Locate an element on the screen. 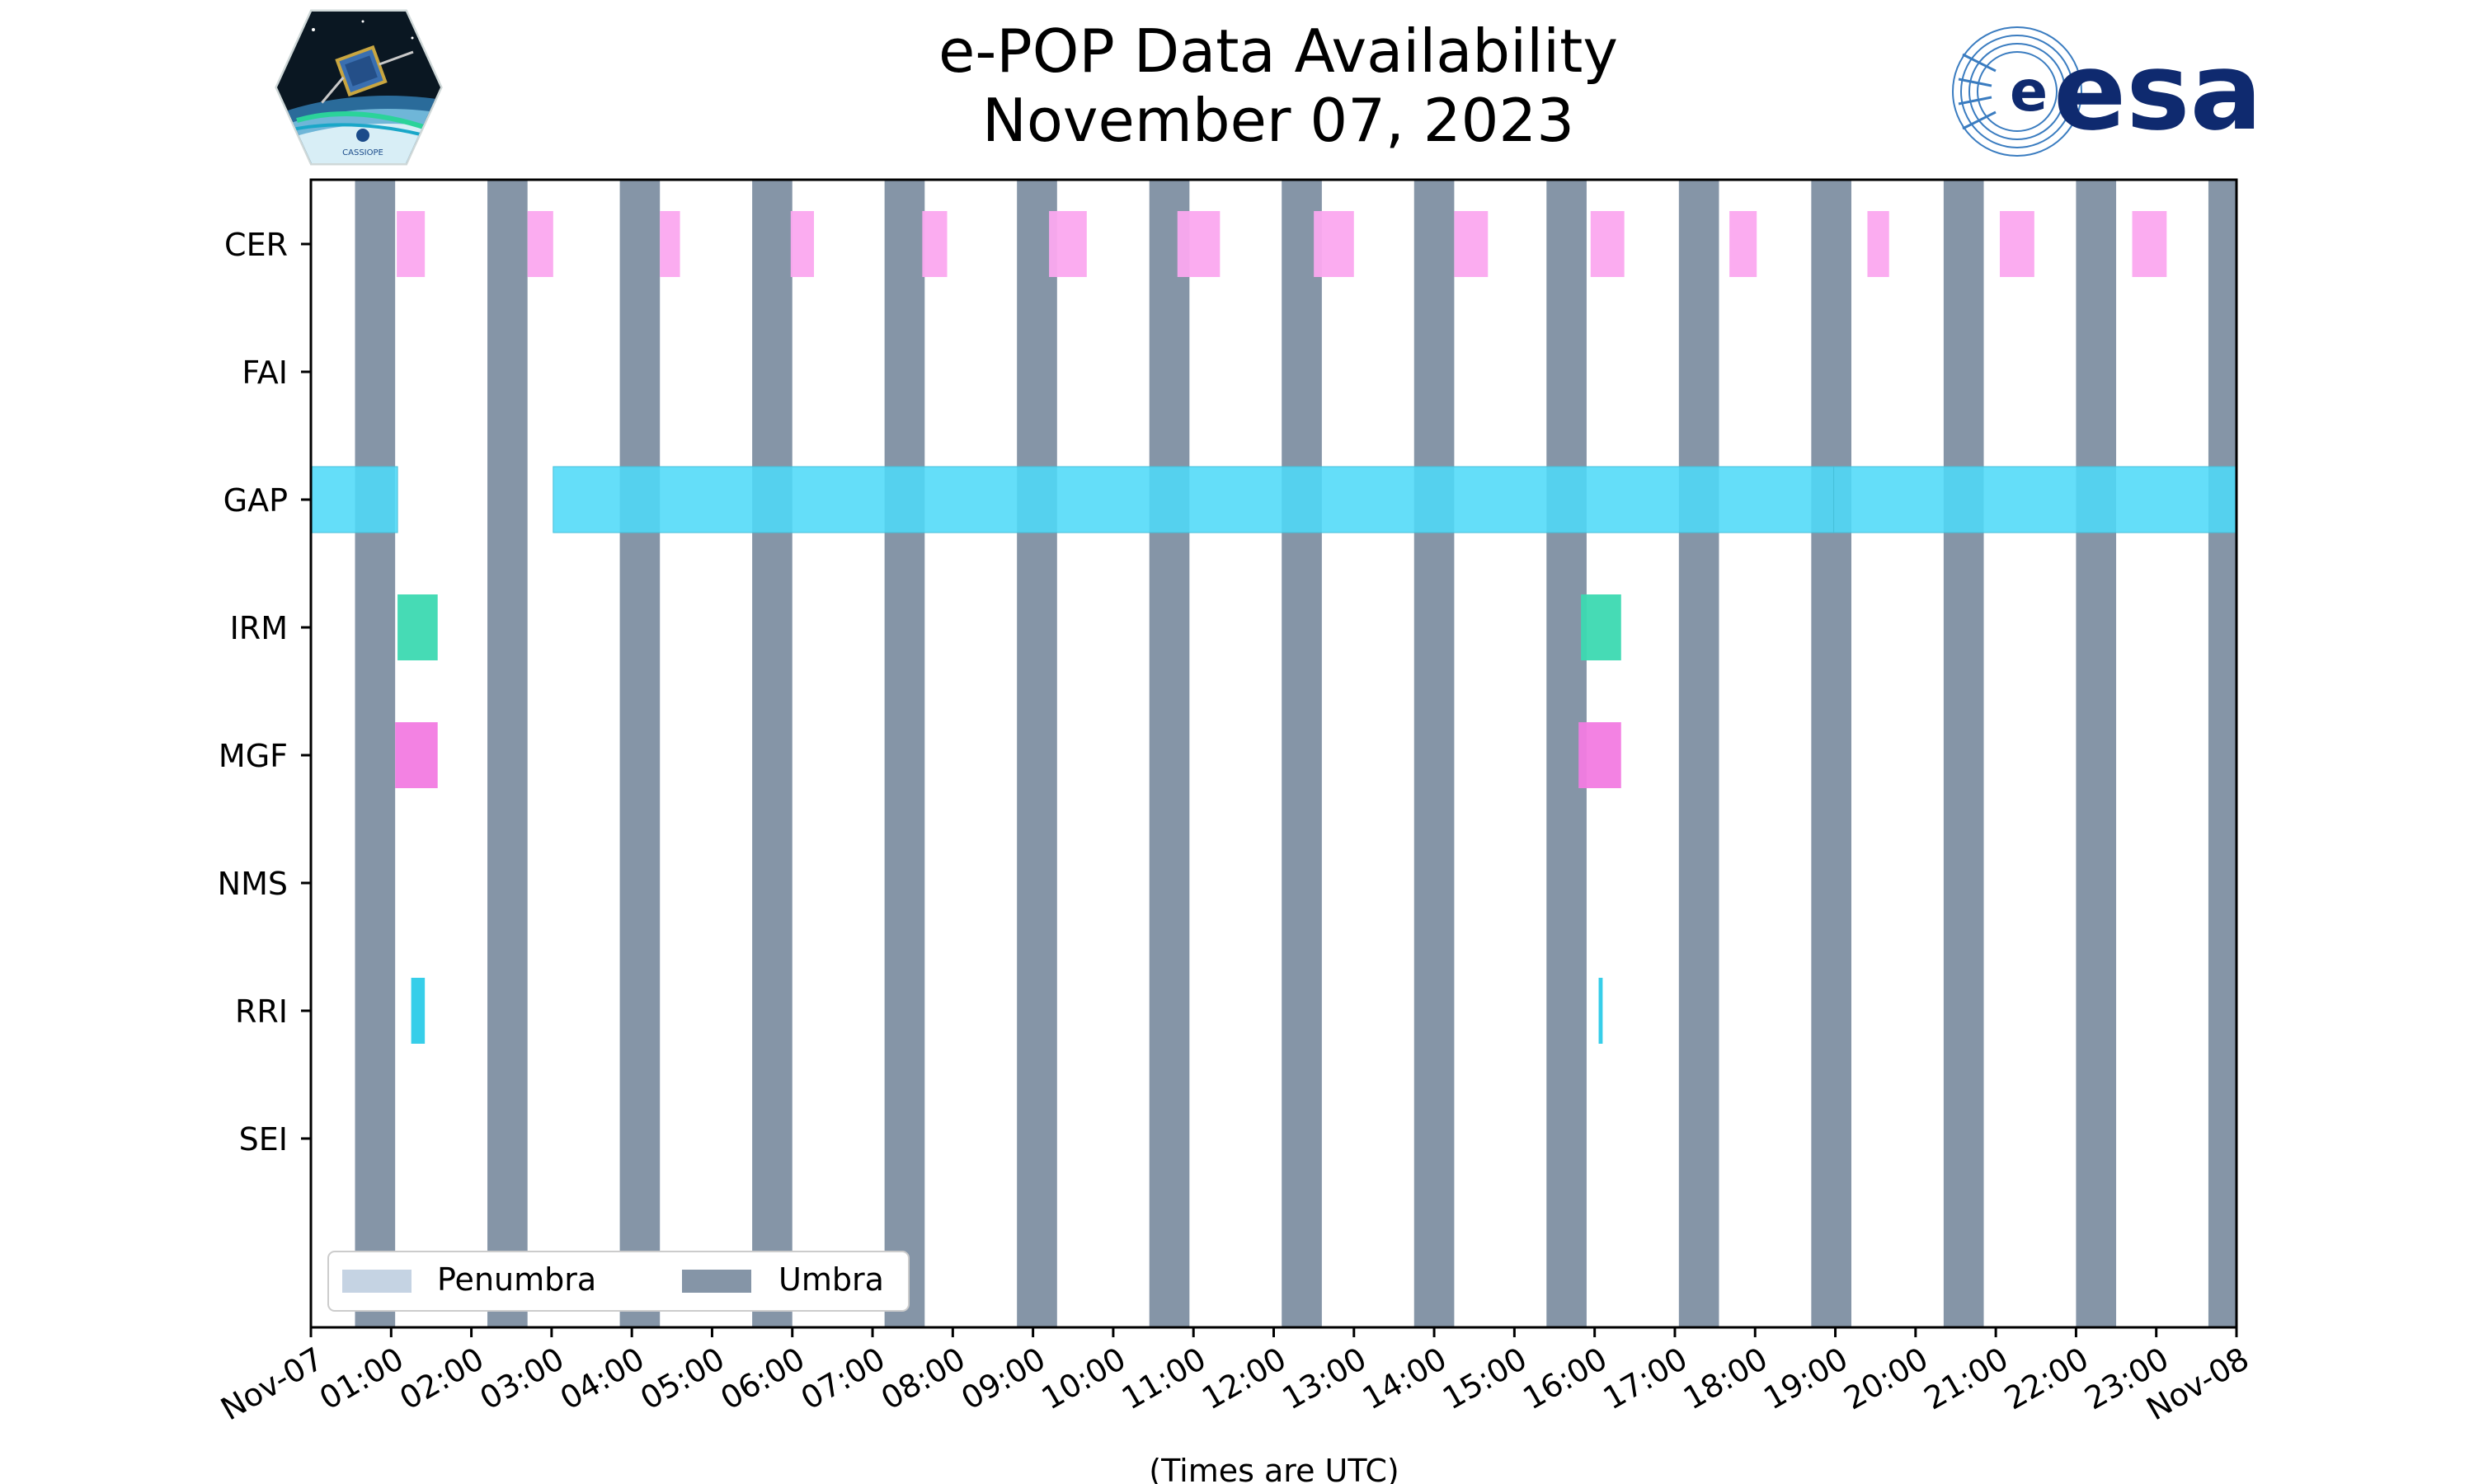 Image resolution: width=2474 pixels, height=1484 pixels. x-tick-label: 12:00 is located at coordinates (1244, 1379).